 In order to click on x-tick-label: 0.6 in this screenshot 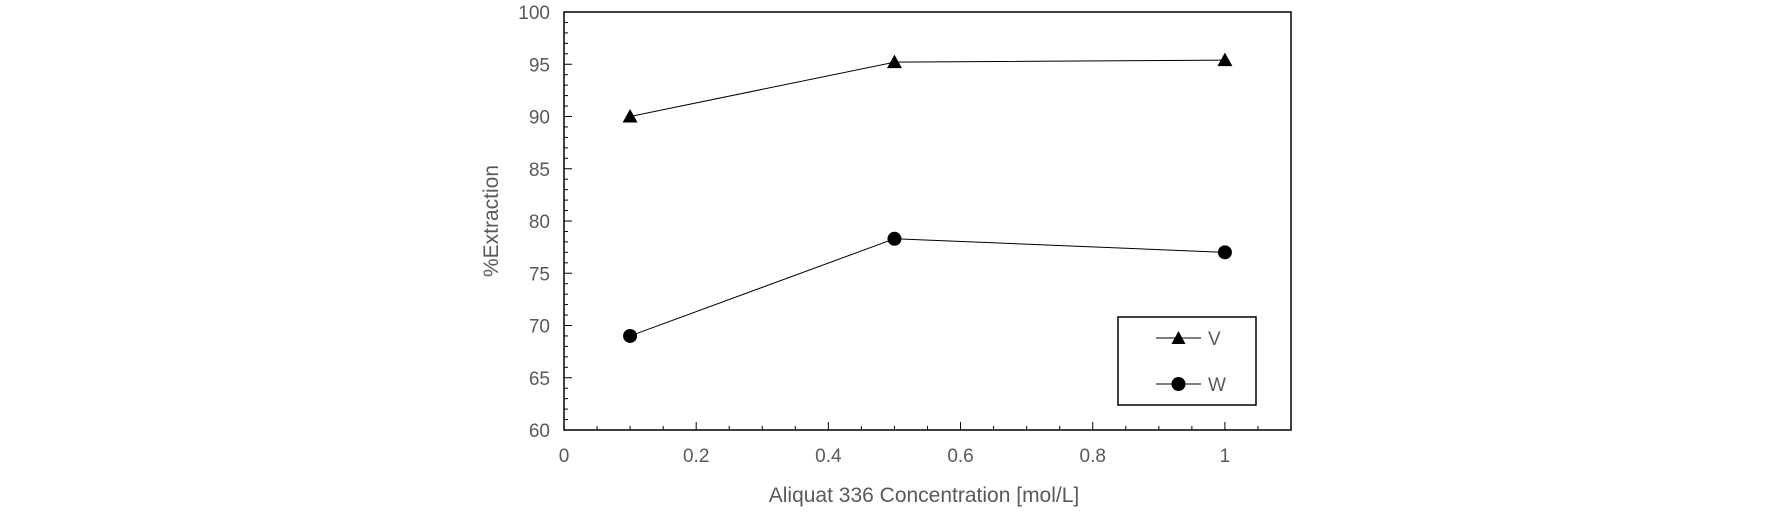, I will do `click(960, 456)`.